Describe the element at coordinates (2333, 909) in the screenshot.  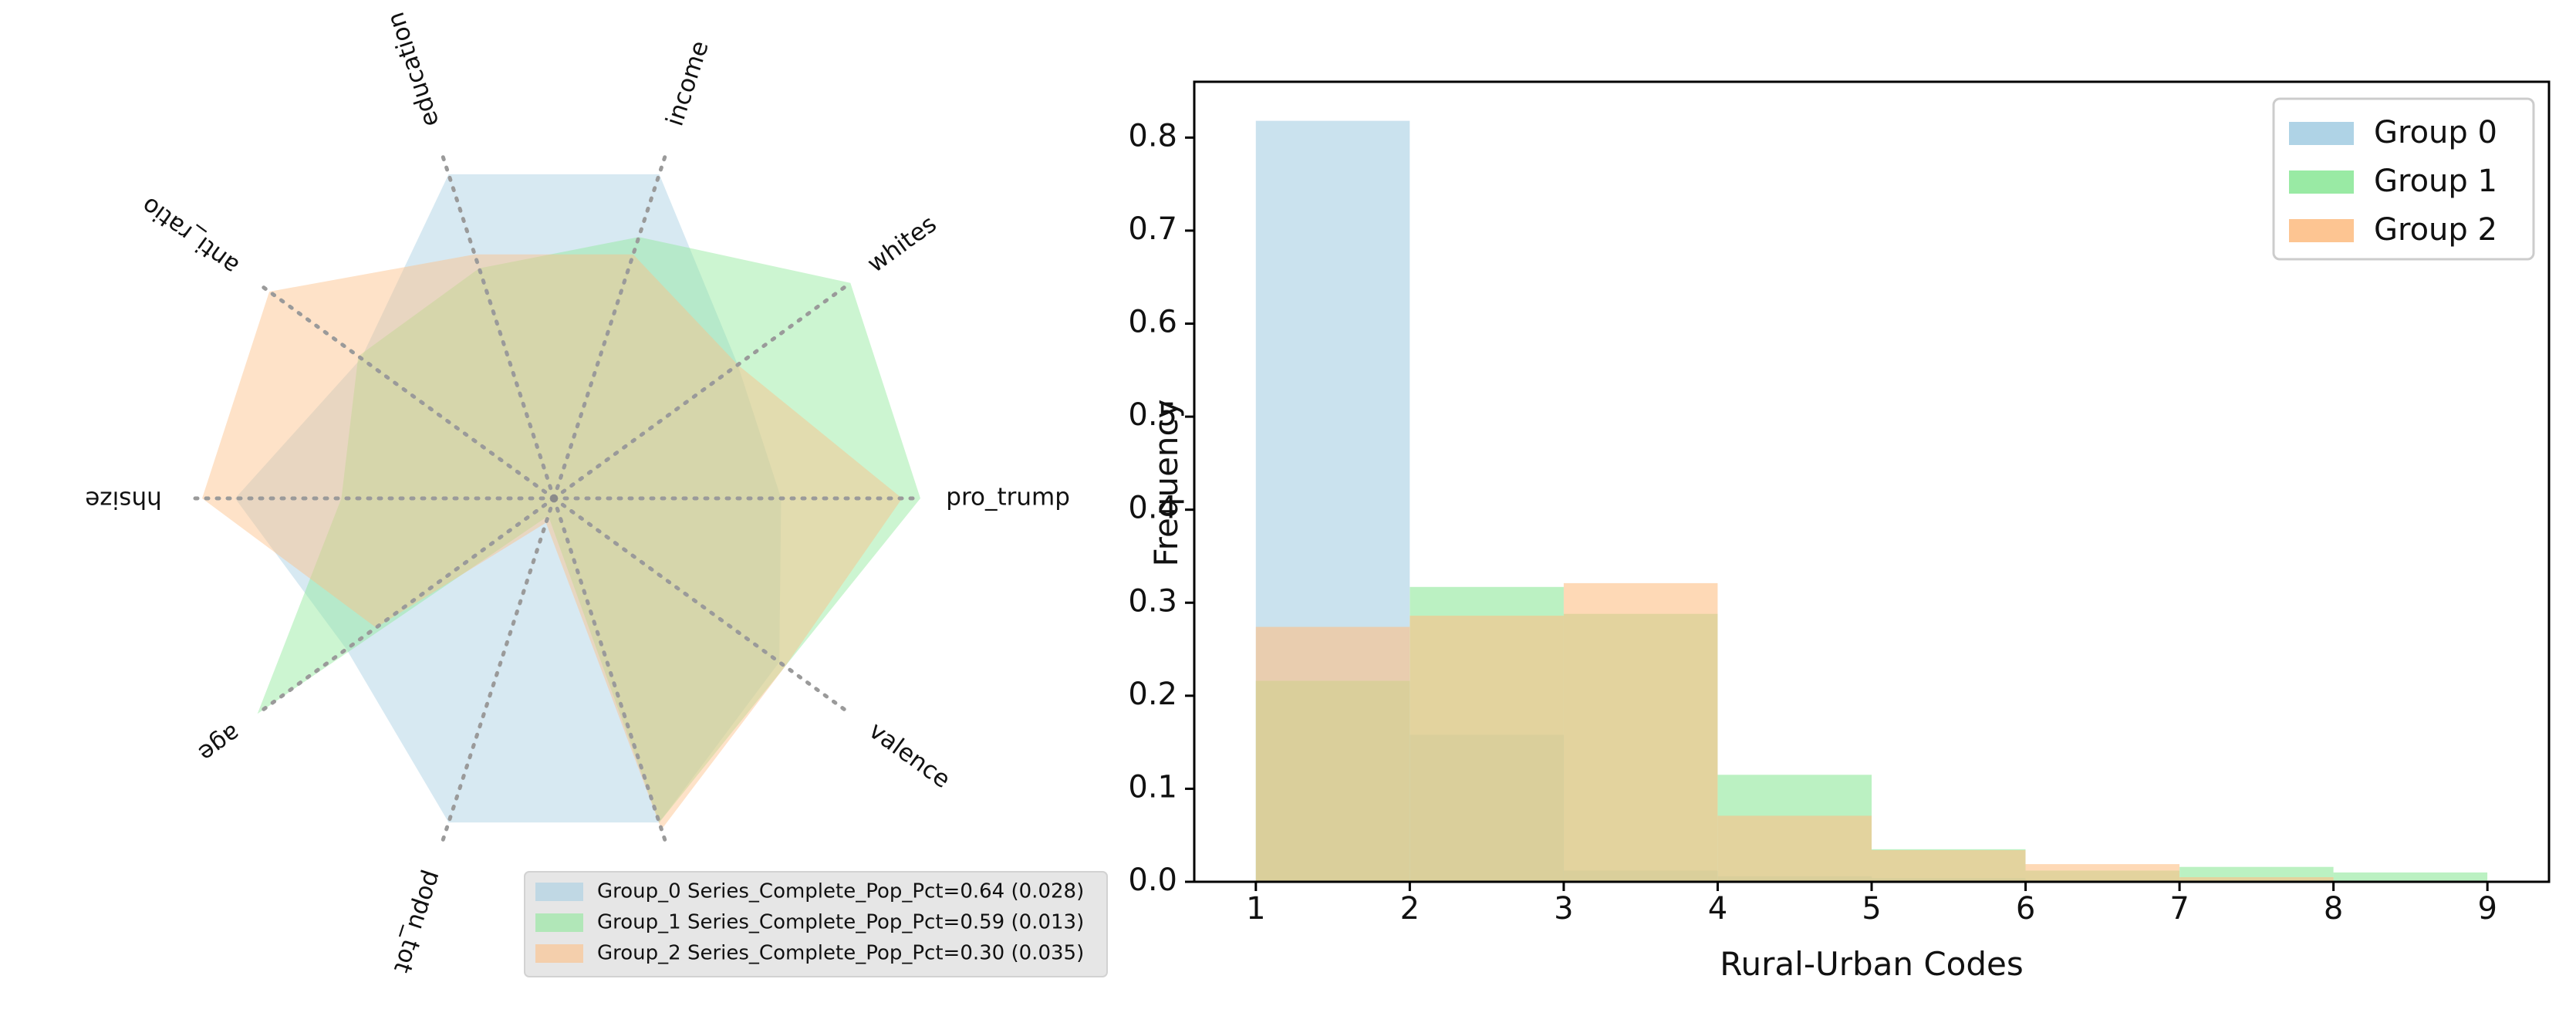
I see `hist-xtick-label-8: 8` at that location.